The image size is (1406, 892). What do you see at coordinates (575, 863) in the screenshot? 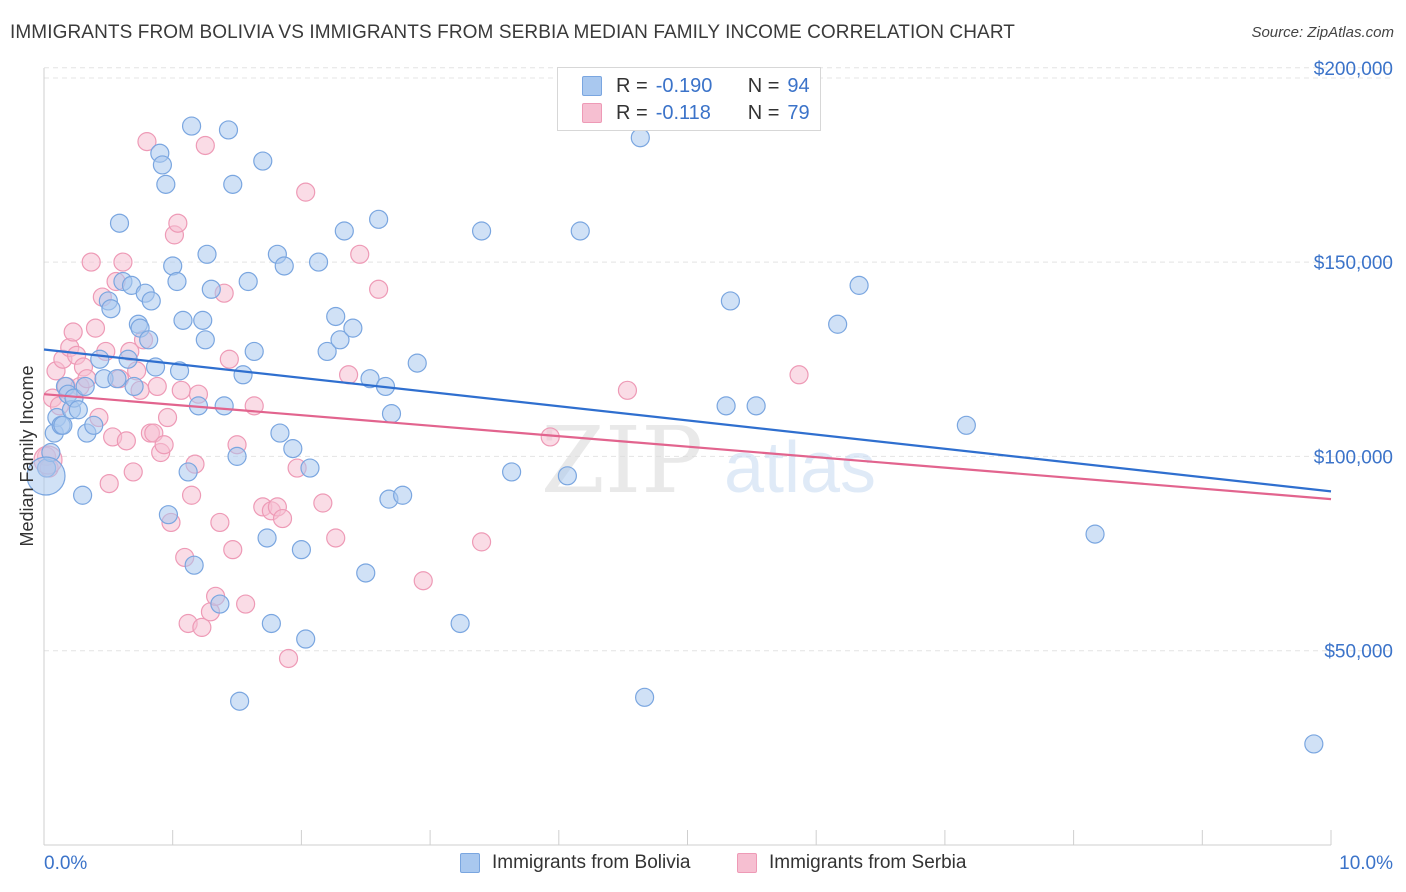
I see `legend-item-bolivia: Immigrants from Bolivia` at bounding box center [575, 863].